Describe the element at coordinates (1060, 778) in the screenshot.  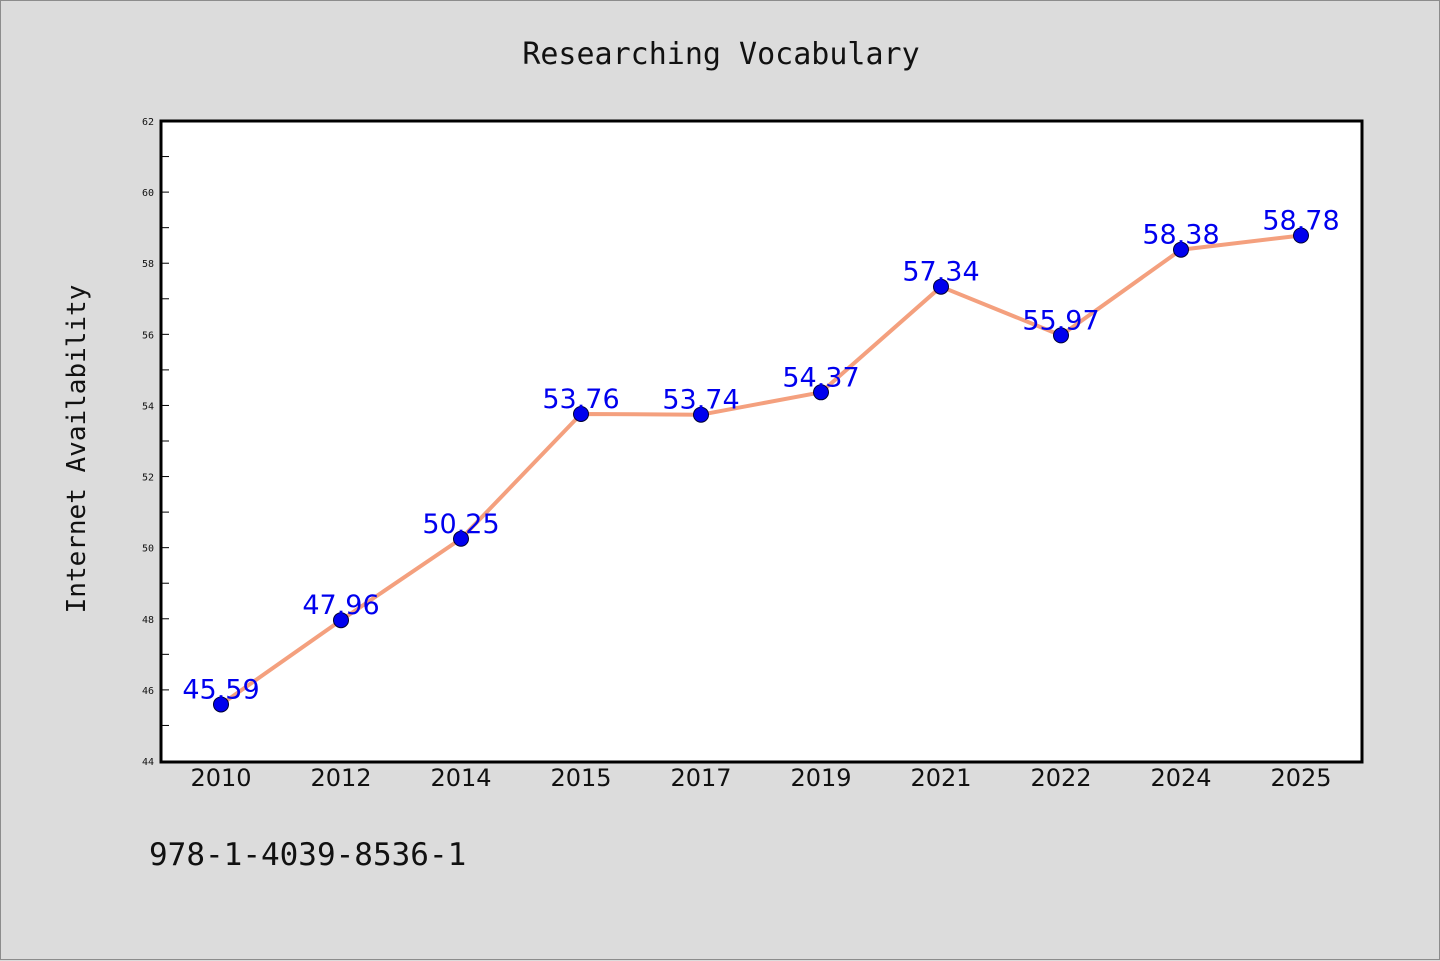
I see `x-tick-label: 2022` at that location.